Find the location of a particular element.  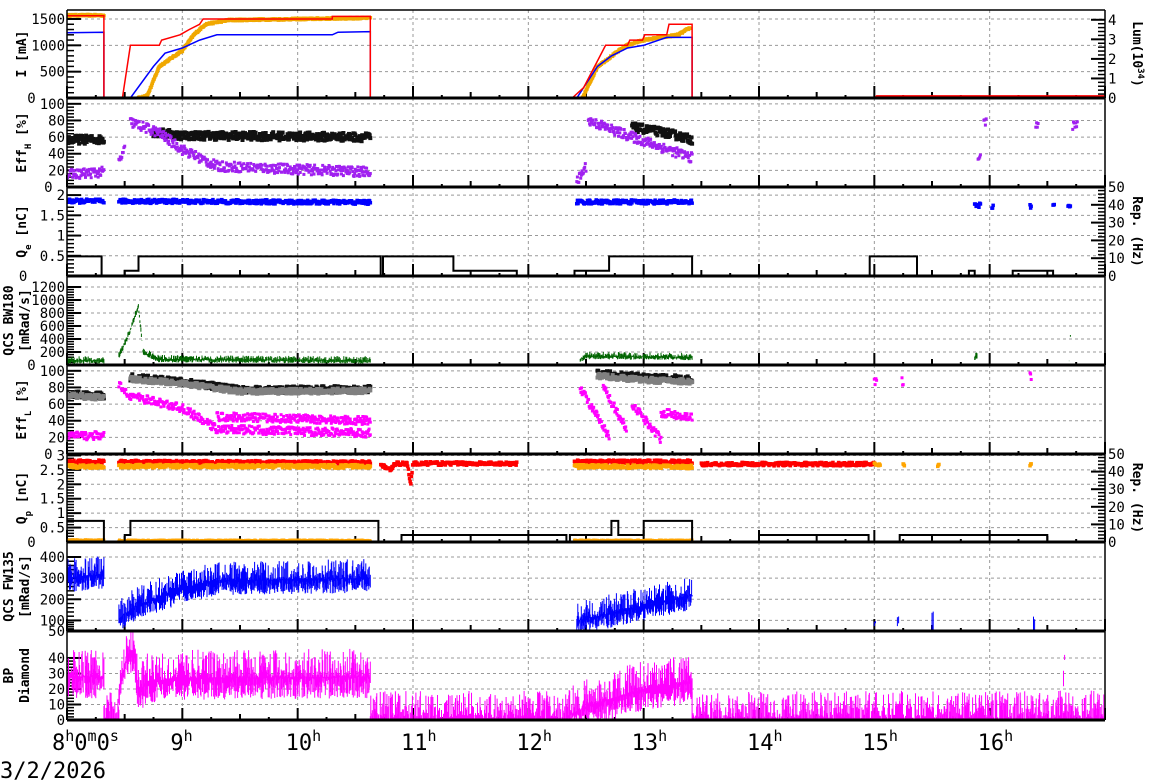

series-her-current-line is located at coordinates (586, 56).